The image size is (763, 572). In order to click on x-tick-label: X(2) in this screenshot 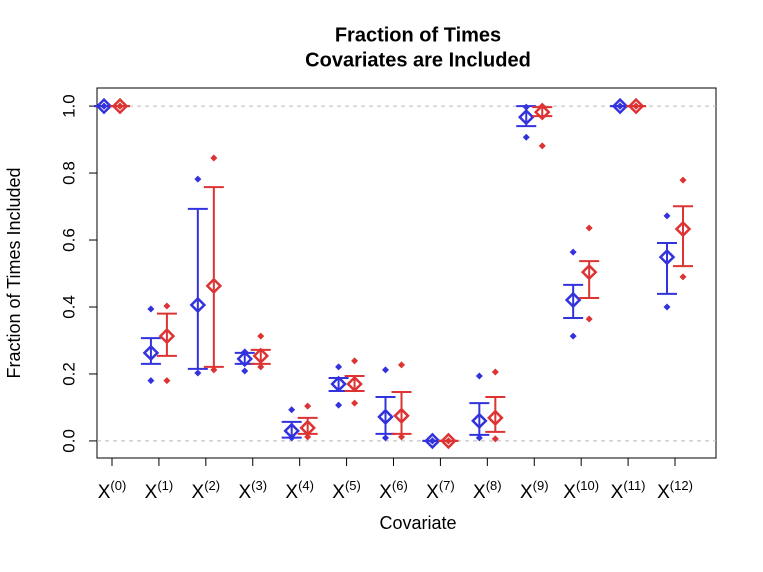, I will do `click(206, 490)`.